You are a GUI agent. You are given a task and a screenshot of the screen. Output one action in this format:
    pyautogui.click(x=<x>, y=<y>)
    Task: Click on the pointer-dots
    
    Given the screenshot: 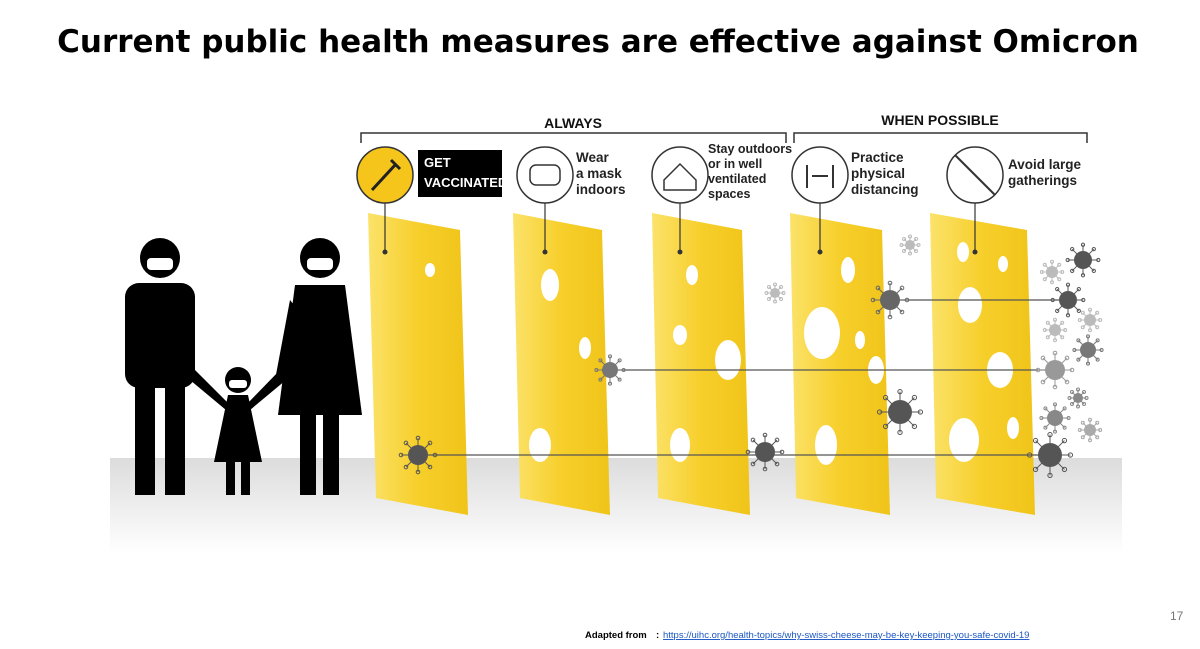 What is the action you would take?
    pyautogui.click(x=680, y=252)
    